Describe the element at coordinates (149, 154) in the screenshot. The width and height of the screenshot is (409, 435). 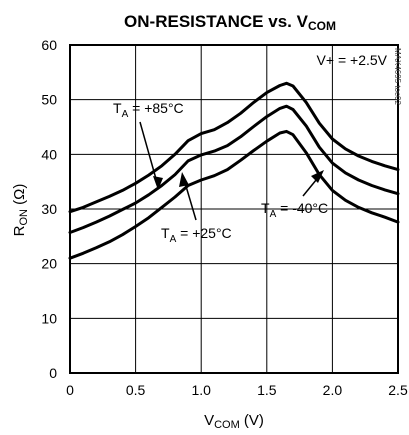
I see `series-arrow-85c` at that location.